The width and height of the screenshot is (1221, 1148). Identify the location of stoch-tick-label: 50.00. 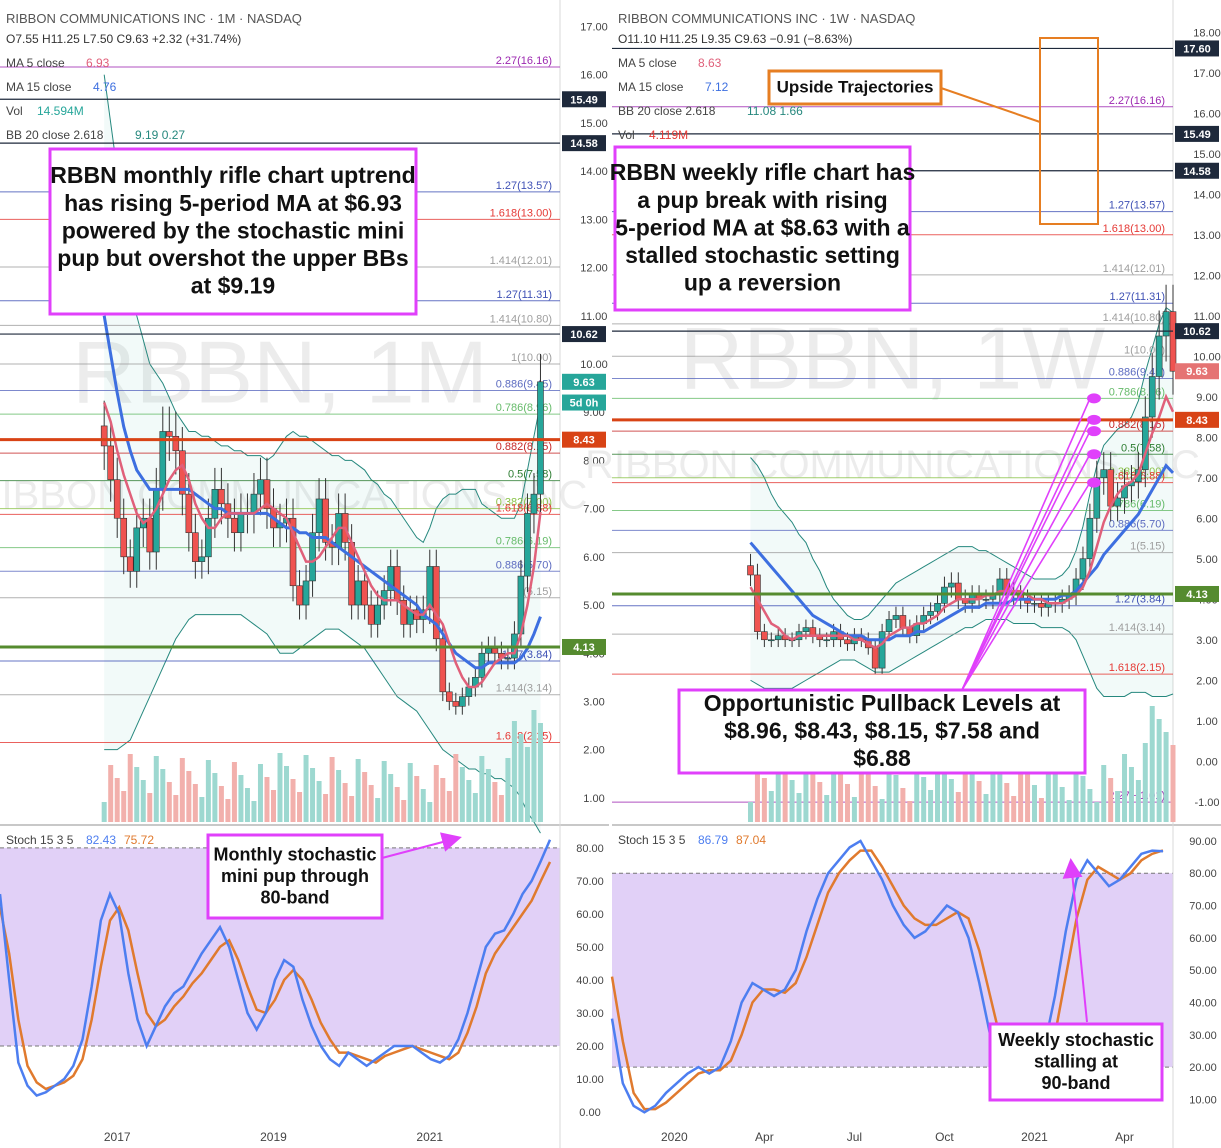
(590, 948).